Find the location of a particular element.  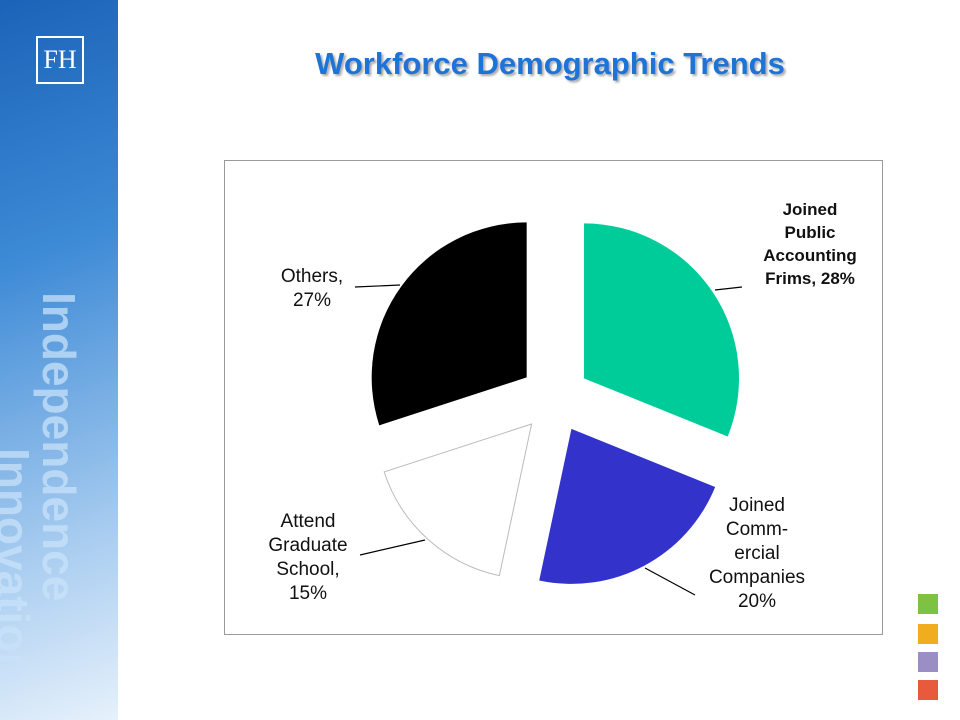

category-label: Joined Public Accounting Frims, is located at coordinates (810, 244).